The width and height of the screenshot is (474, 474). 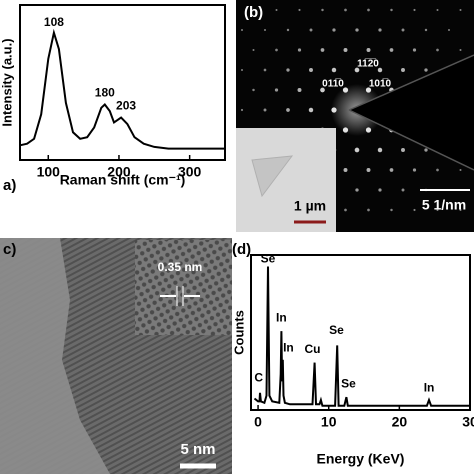 What do you see at coordinates (119, 172) in the screenshot?
I see `x-tick-label: 200` at bounding box center [119, 172].